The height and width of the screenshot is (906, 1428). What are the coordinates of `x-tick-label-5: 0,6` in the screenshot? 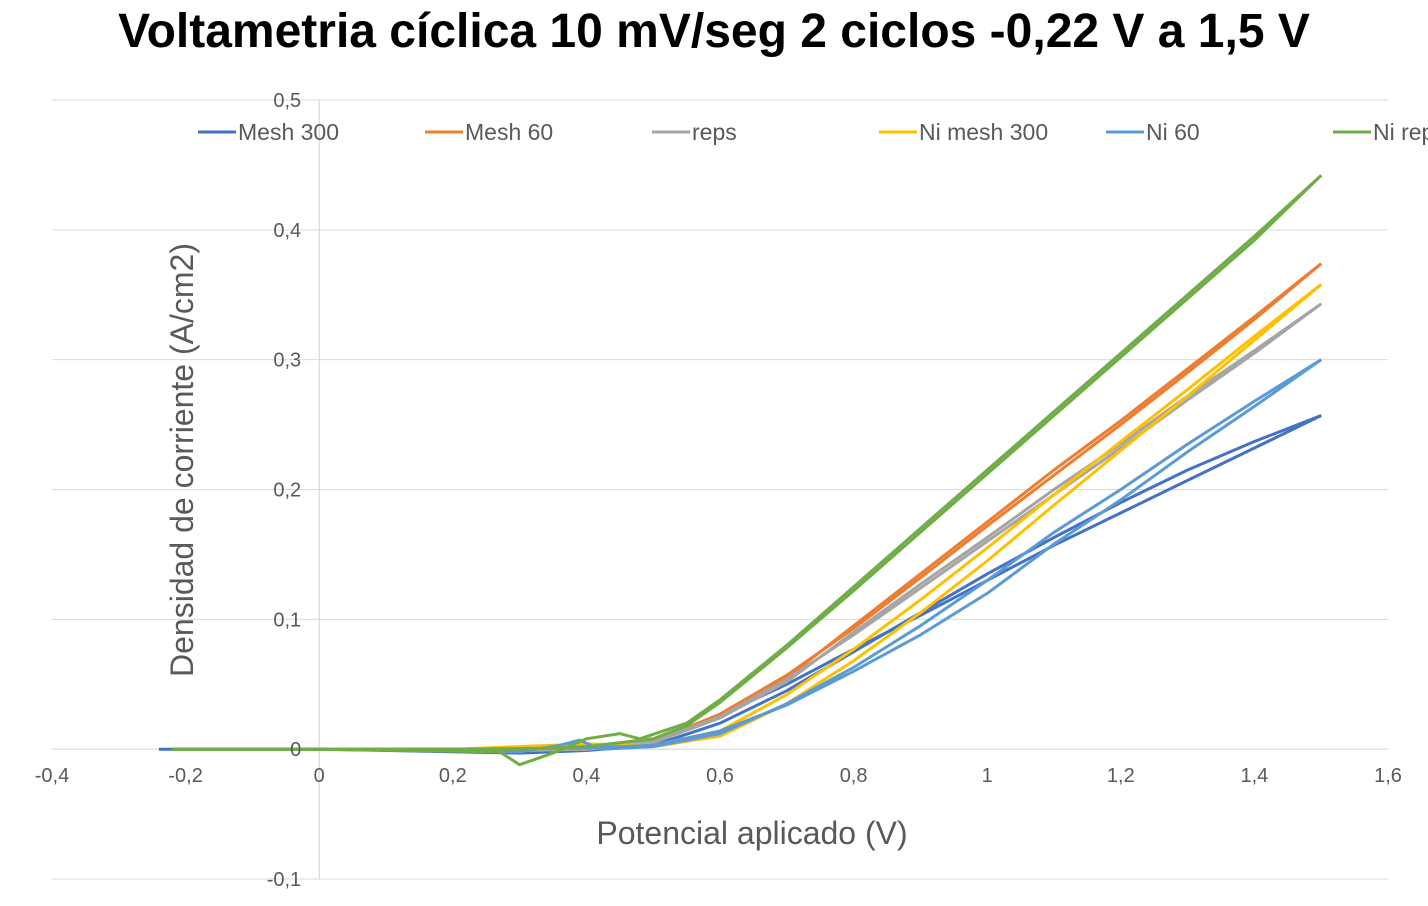 It's located at (720, 776).